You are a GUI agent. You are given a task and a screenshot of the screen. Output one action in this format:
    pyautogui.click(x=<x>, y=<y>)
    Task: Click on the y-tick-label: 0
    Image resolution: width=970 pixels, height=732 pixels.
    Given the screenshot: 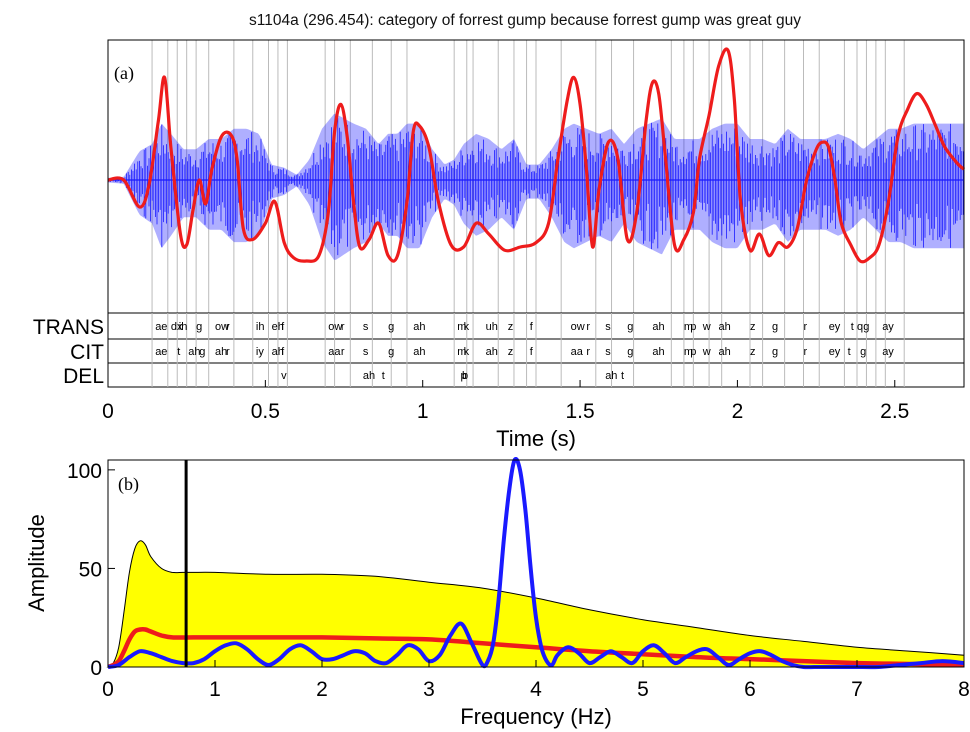 What is the action you would take?
    pyautogui.click(x=96, y=668)
    